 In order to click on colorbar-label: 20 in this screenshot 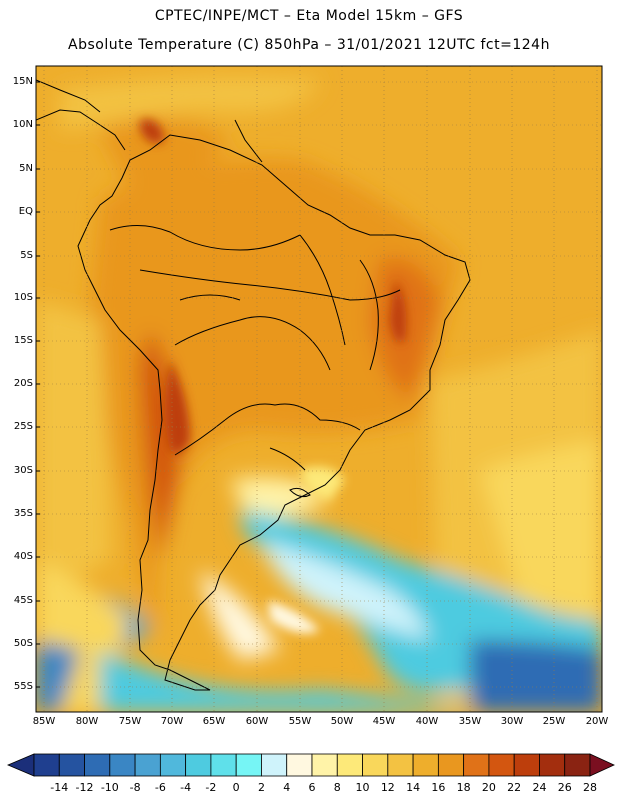, I will do `click(488, 787)`.